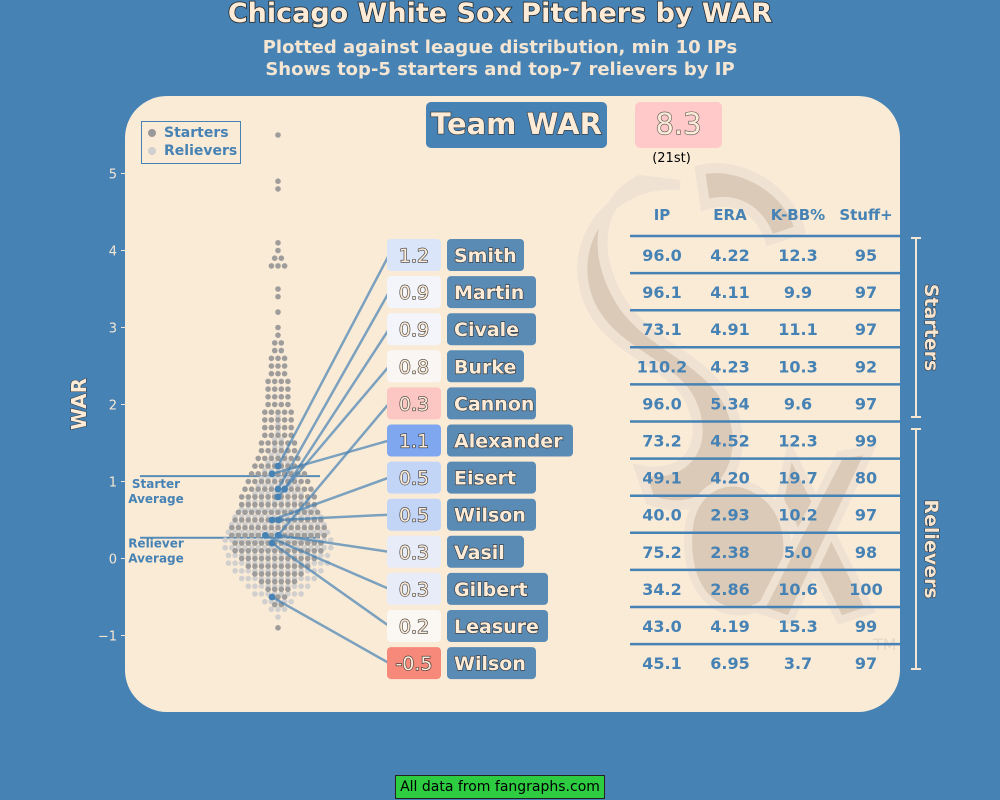 This screenshot has height=800, width=1000. I want to click on table-cell: 5.34, so click(729, 403).